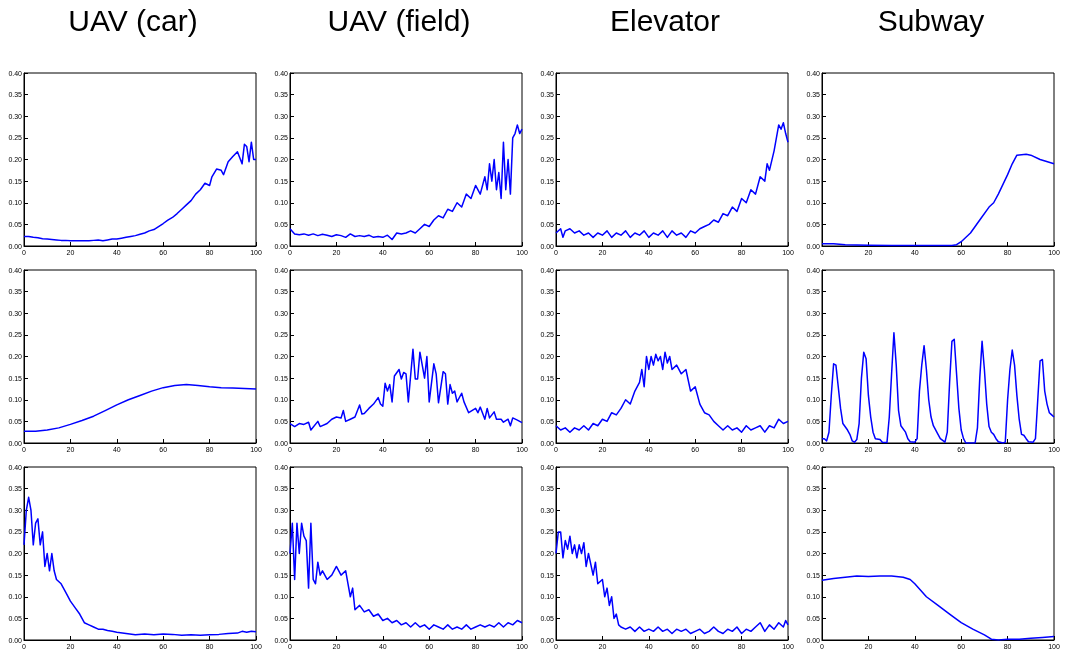 Image resolution: width=1070 pixels, height=654 pixels. What do you see at coordinates (665, 20) in the screenshot?
I see `chart-title: Elevator` at bounding box center [665, 20].